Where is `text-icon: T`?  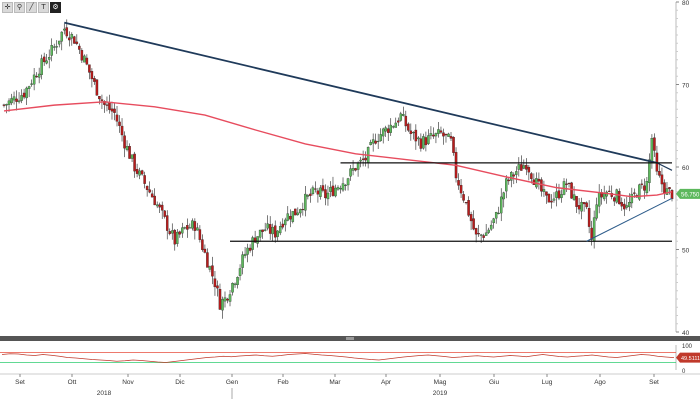
text-icon: T is located at coordinates (43, 7).